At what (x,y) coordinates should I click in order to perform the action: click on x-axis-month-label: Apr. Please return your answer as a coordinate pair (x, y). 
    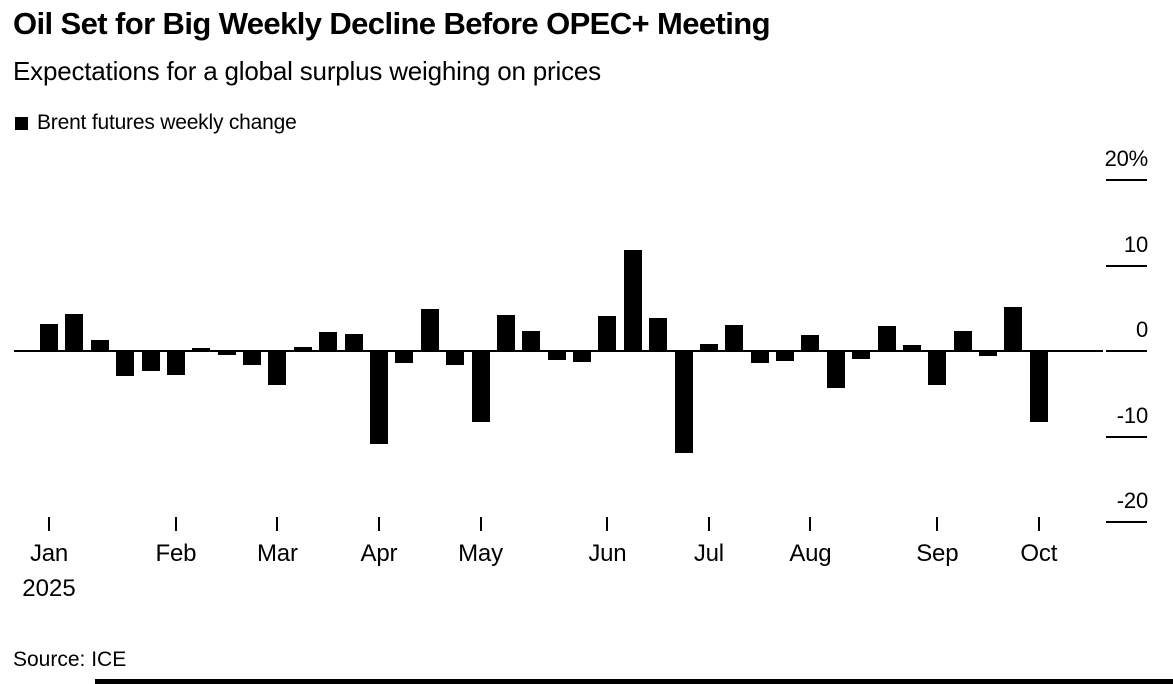
    Looking at the image, I should click on (379, 553).